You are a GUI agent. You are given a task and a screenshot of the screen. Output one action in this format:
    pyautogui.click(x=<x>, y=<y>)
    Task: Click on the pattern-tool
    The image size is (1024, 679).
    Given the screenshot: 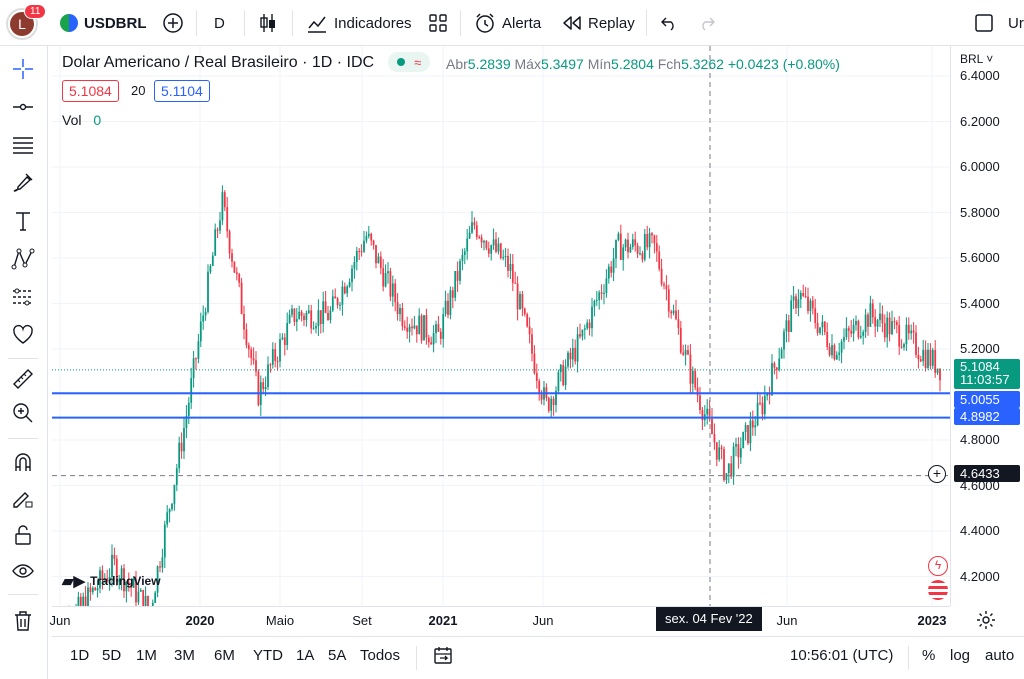 What is the action you would take?
    pyautogui.click(x=23, y=259)
    